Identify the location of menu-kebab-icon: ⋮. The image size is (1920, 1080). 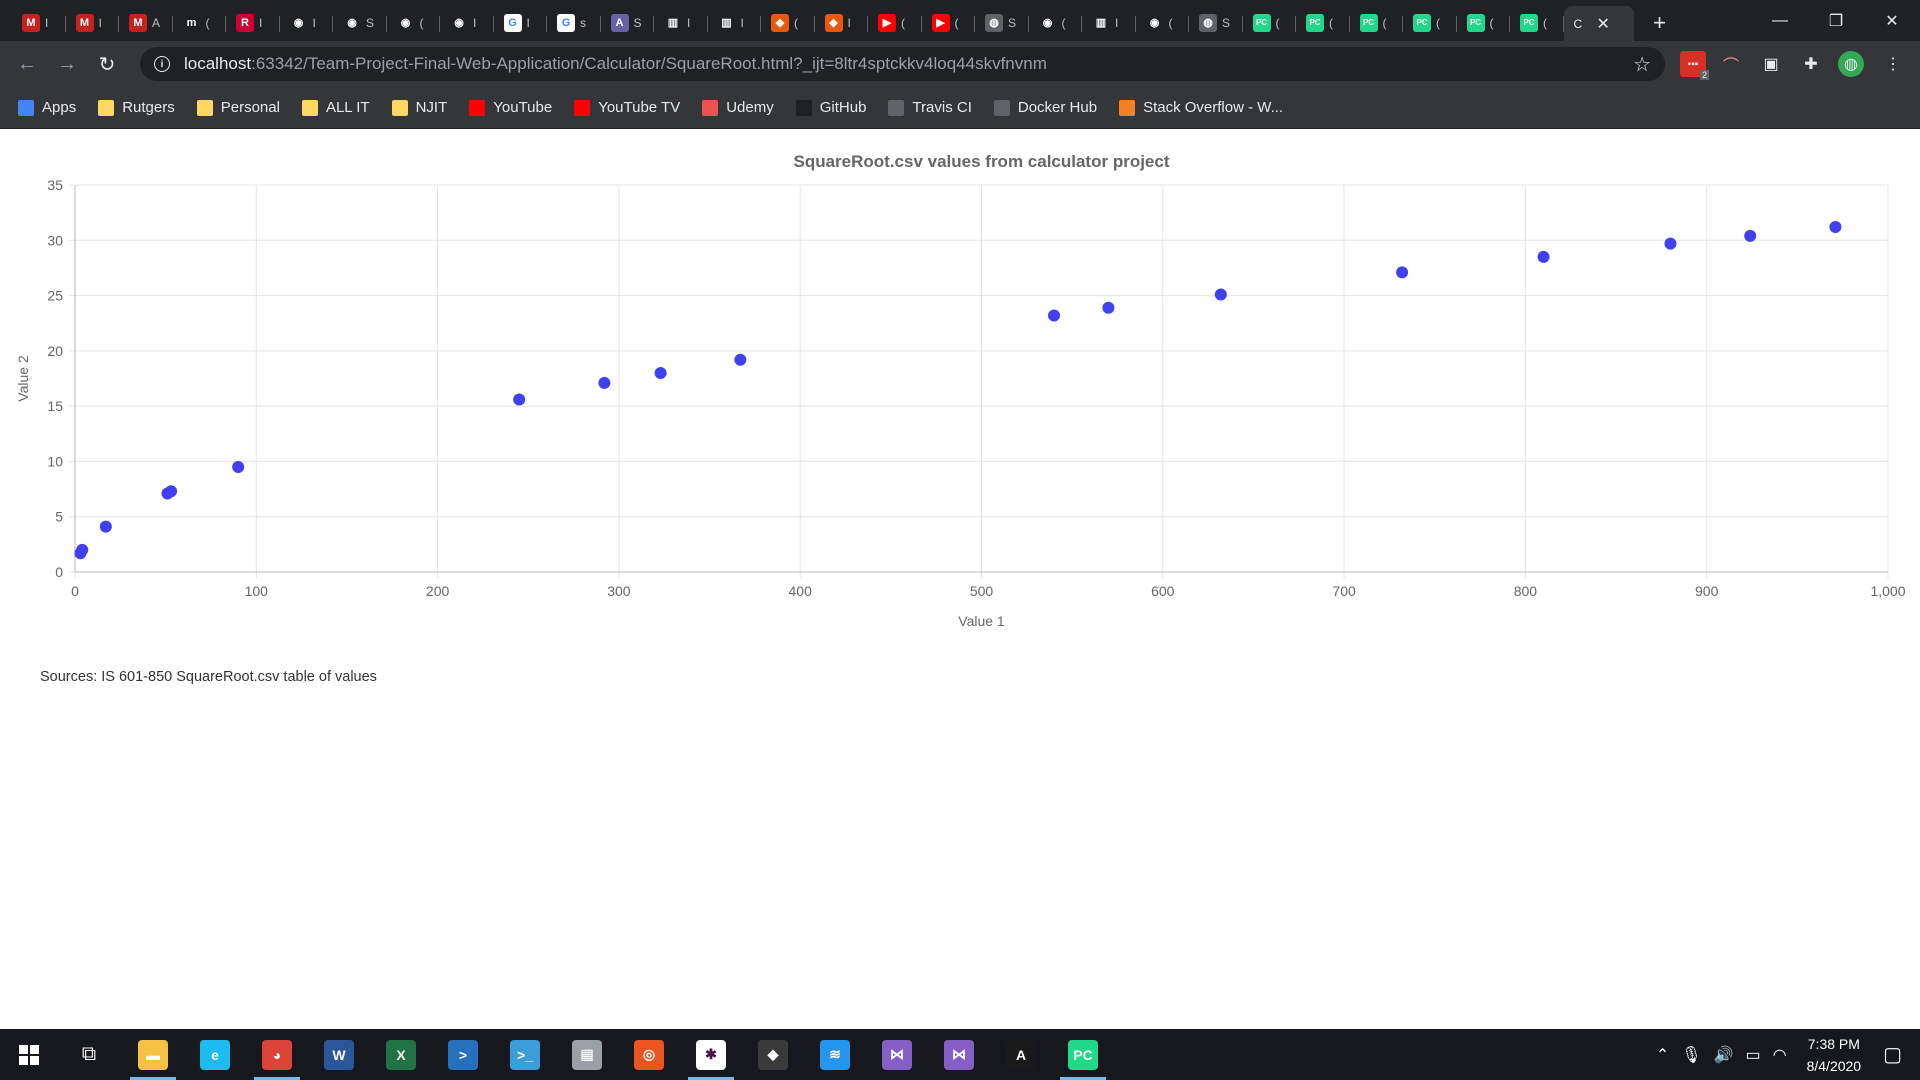
(1893, 64).